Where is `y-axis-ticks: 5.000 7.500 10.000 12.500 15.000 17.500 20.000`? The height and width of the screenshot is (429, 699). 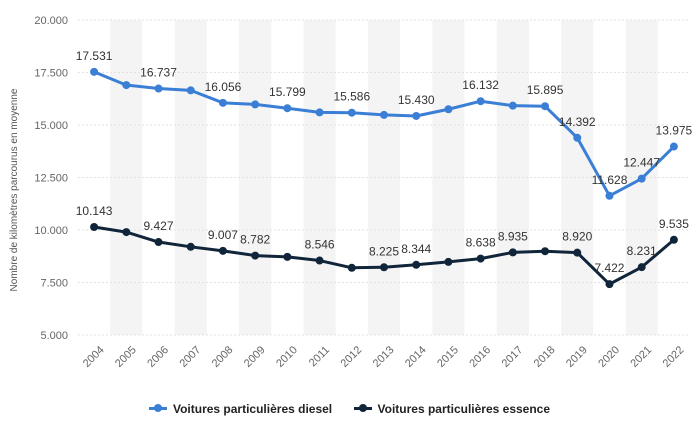 y-axis-ticks: 5.000 7.500 10.000 12.500 15.000 17.500 20.000 is located at coordinates (51, 178).